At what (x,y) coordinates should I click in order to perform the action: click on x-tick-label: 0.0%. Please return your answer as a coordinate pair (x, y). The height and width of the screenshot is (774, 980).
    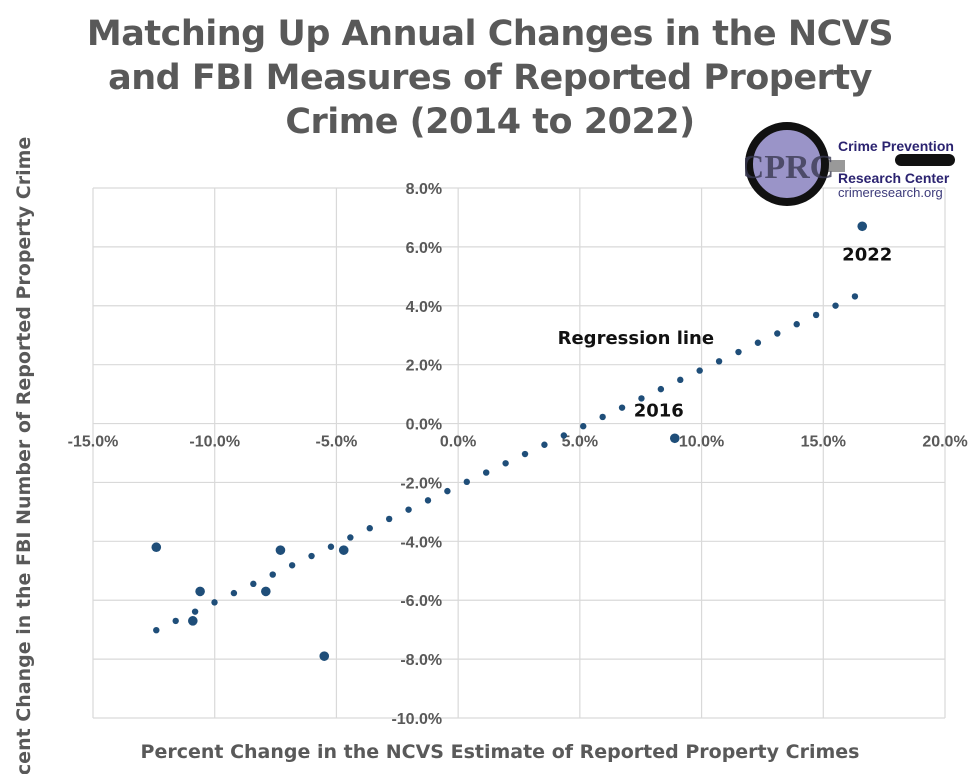
    Looking at the image, I should click on (458, 442).